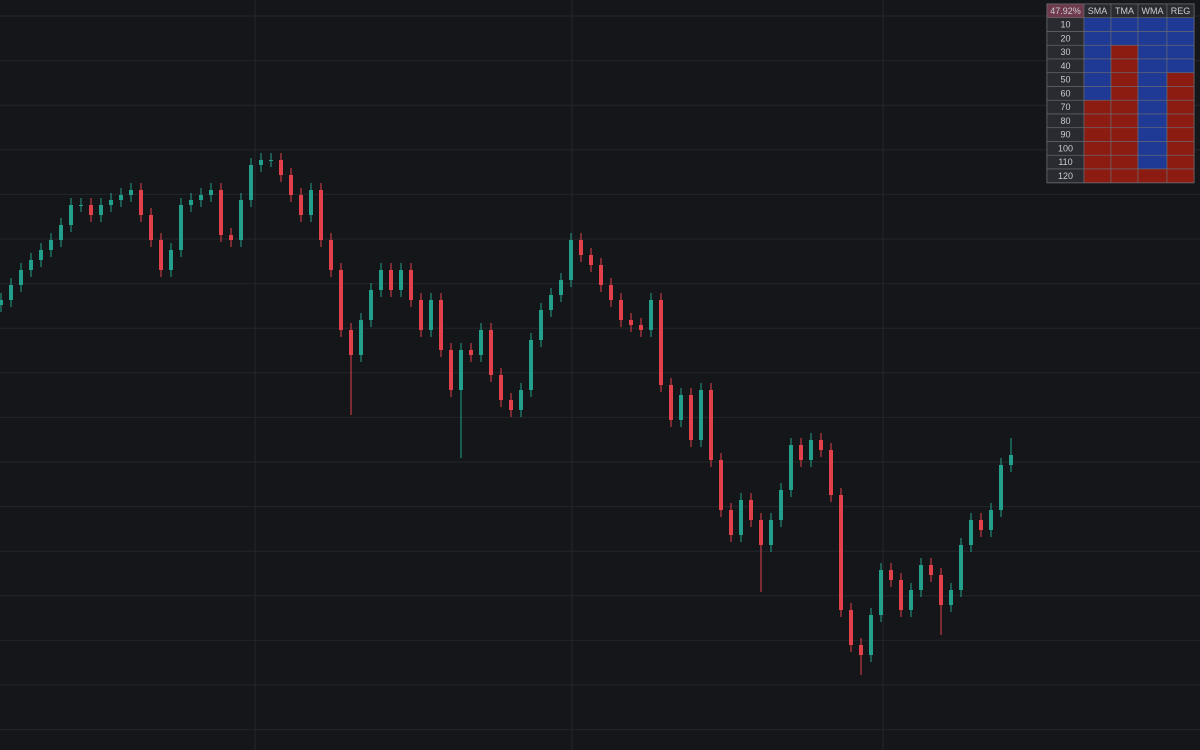  What do you see at coordinates (1065, 107) in the screenshot?
I see `row-label: 70` at bounding box center [1065, 107].